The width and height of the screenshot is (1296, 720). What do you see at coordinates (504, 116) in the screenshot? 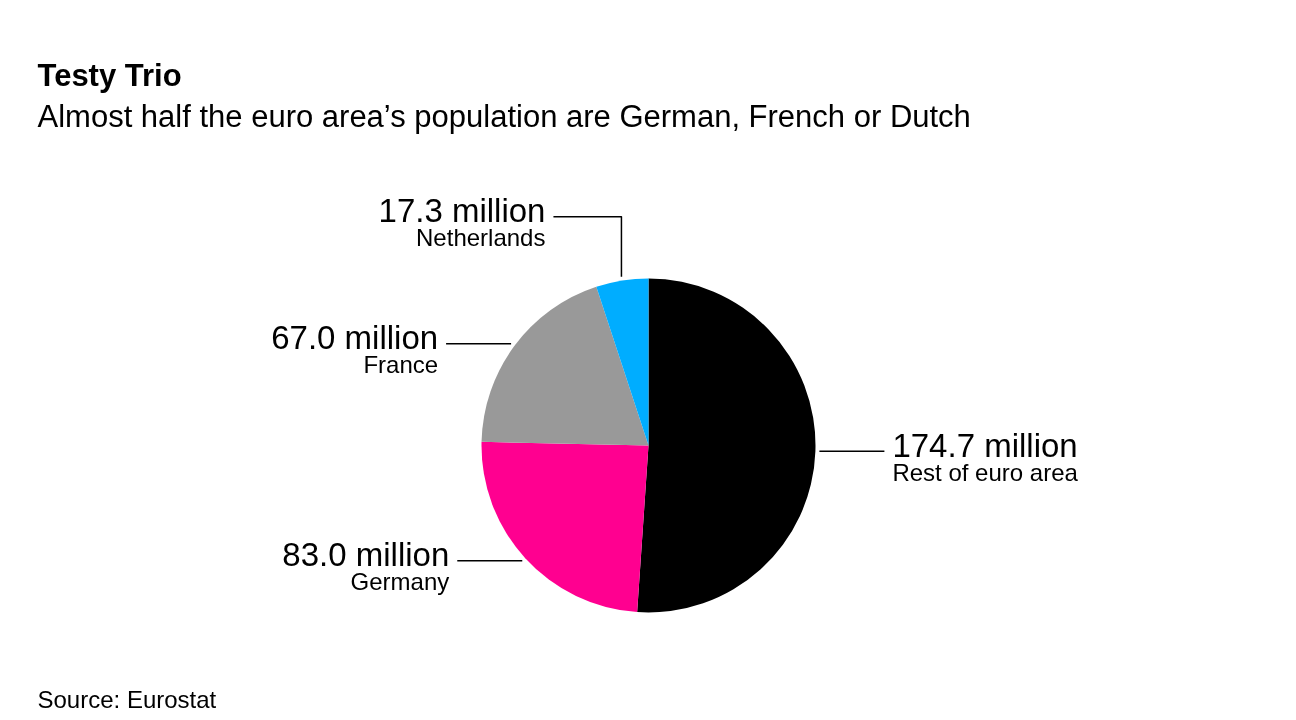
I see `chart-subtitle: Almost half the euro area’s population are German, French or Dutch` at bounding box center [504, 116].